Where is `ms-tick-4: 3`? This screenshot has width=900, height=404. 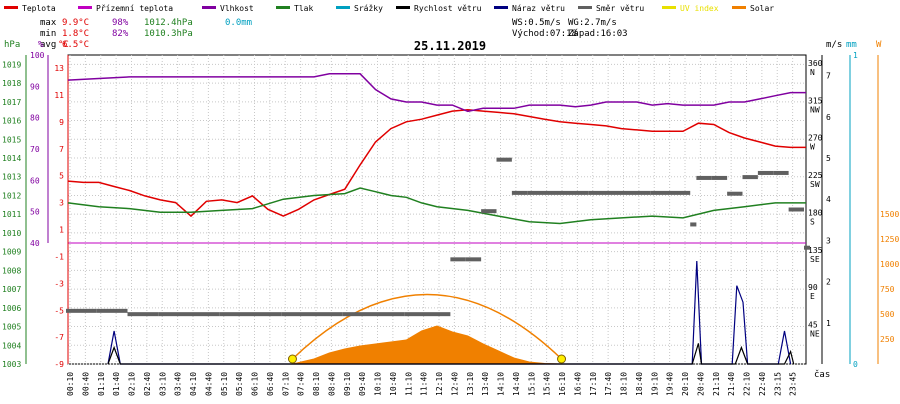
ms-tick-4: 3 is located at coordinates (828, 240).